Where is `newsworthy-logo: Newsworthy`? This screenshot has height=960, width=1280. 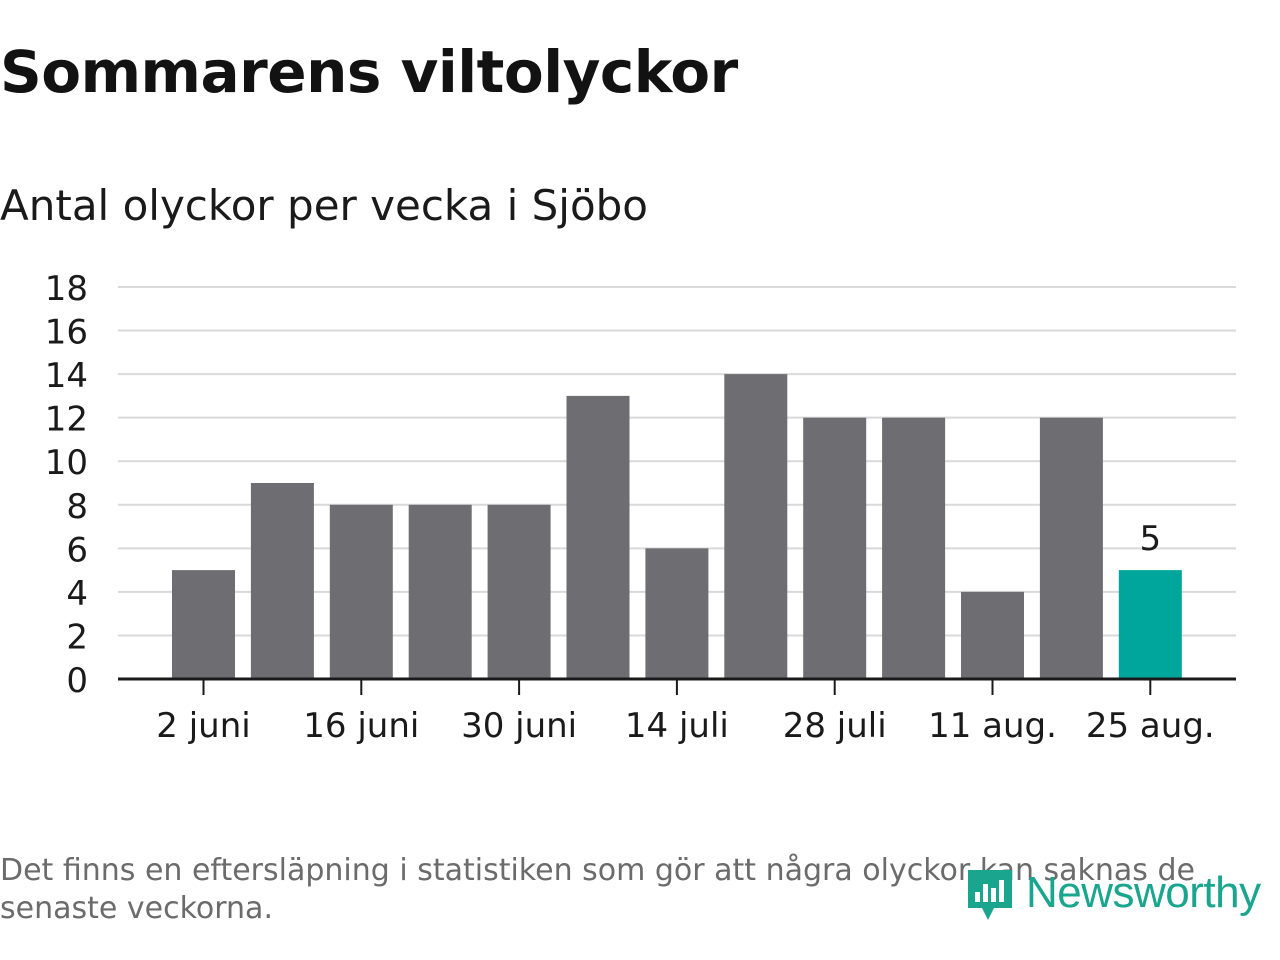 newsworthy-logo: Newsworthy is located at coordinates (1112, 893).